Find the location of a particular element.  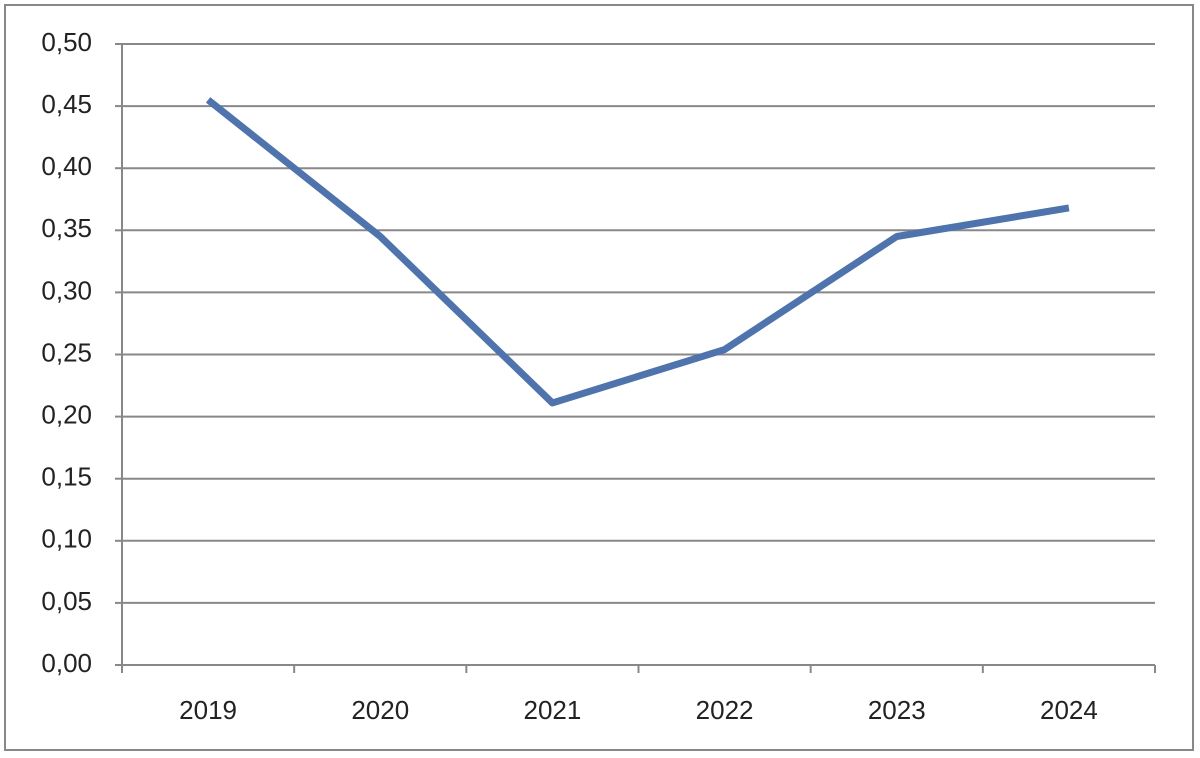

y-tick-label: 0,10 is located at coordinates (66, 539).